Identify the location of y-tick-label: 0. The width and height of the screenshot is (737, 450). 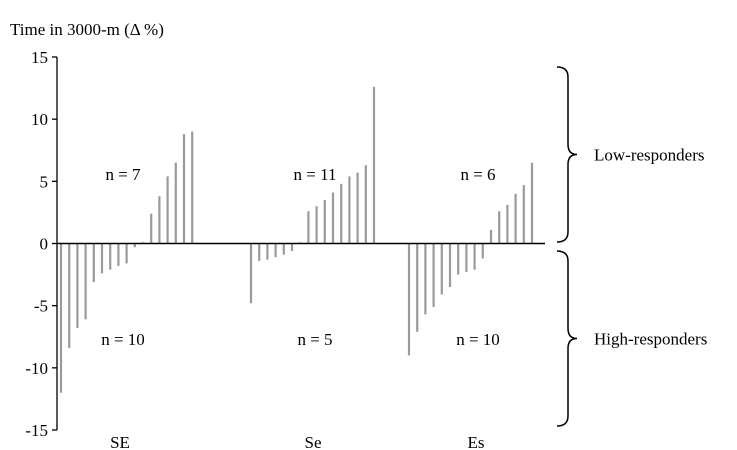
(44, 244).